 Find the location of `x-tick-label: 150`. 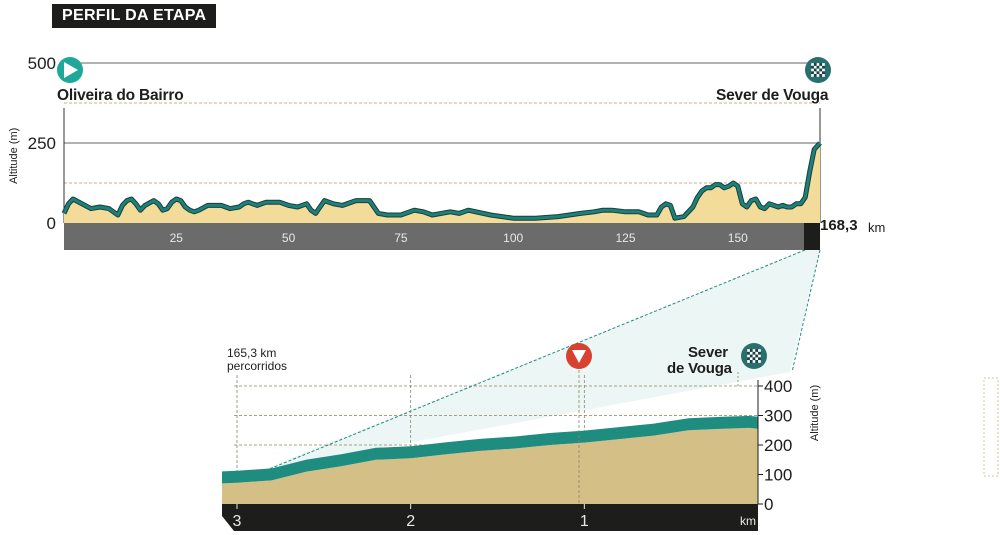

x-tick-label: 150 is located at coordinates (738, 238).